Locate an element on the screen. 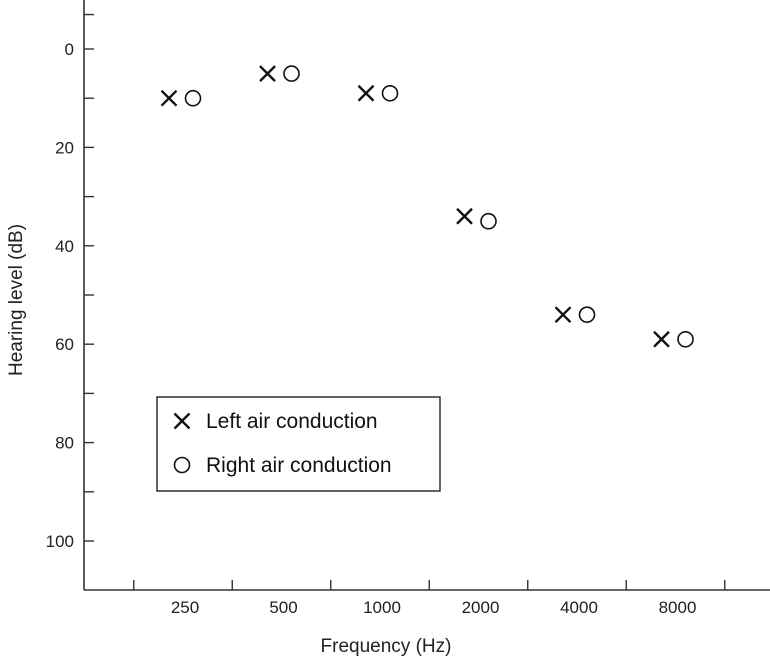 Image resolution: width=770 pixels, height=659 pixels. x-axis-title: Frequency (Hz) is located at coordinates (386, 646).